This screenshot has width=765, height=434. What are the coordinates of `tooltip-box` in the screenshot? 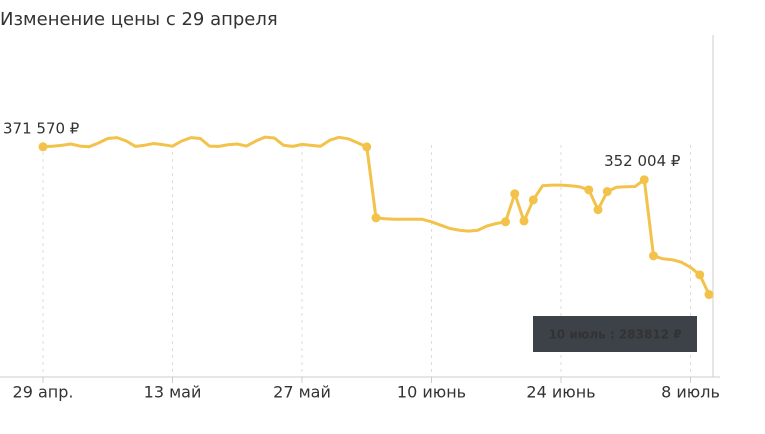 It's located at (615, 334).